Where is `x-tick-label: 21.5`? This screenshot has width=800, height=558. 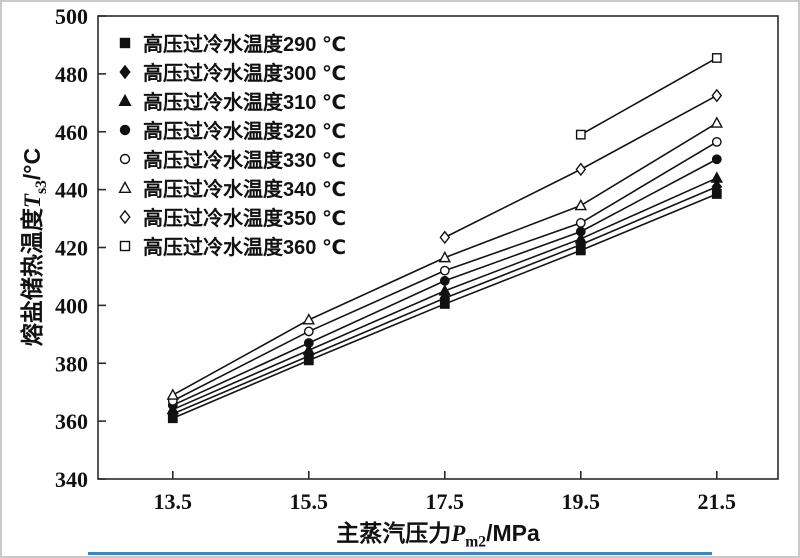
x-tick-label: 21.5 is located at coordinates (717, 501).